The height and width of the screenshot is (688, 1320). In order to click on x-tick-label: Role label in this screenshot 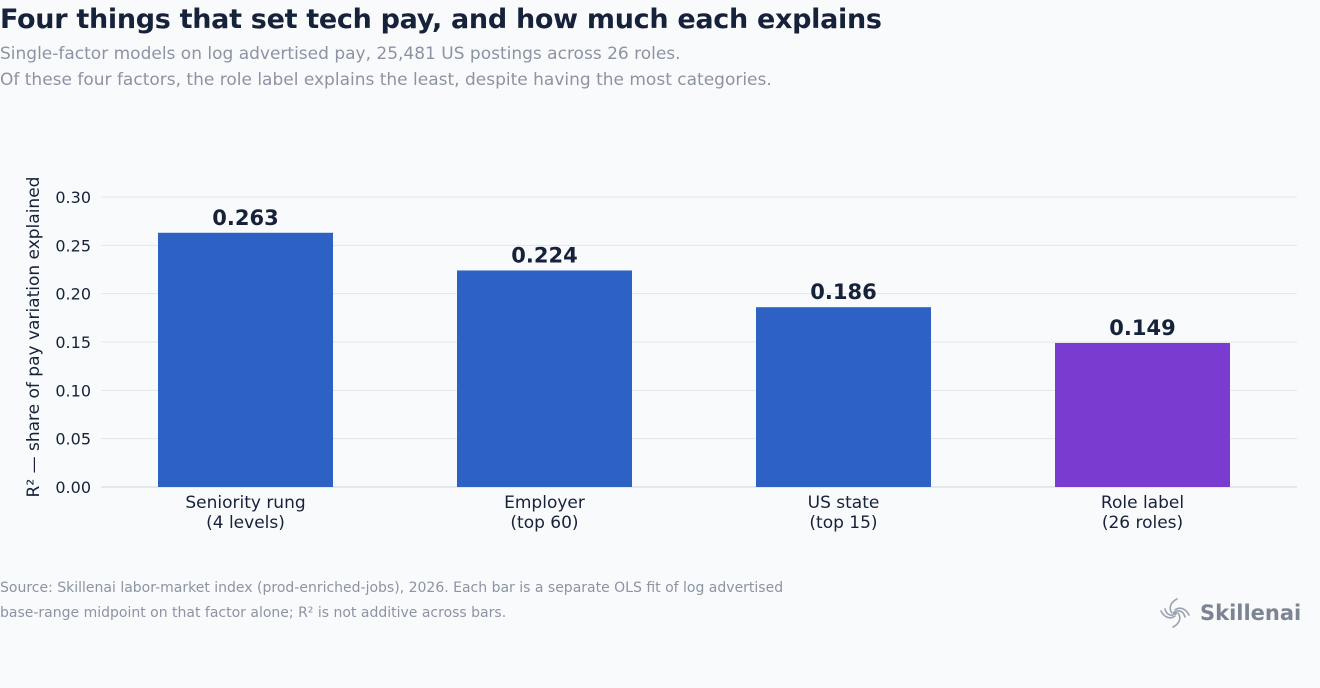, I will do `click(1142, 503)`.